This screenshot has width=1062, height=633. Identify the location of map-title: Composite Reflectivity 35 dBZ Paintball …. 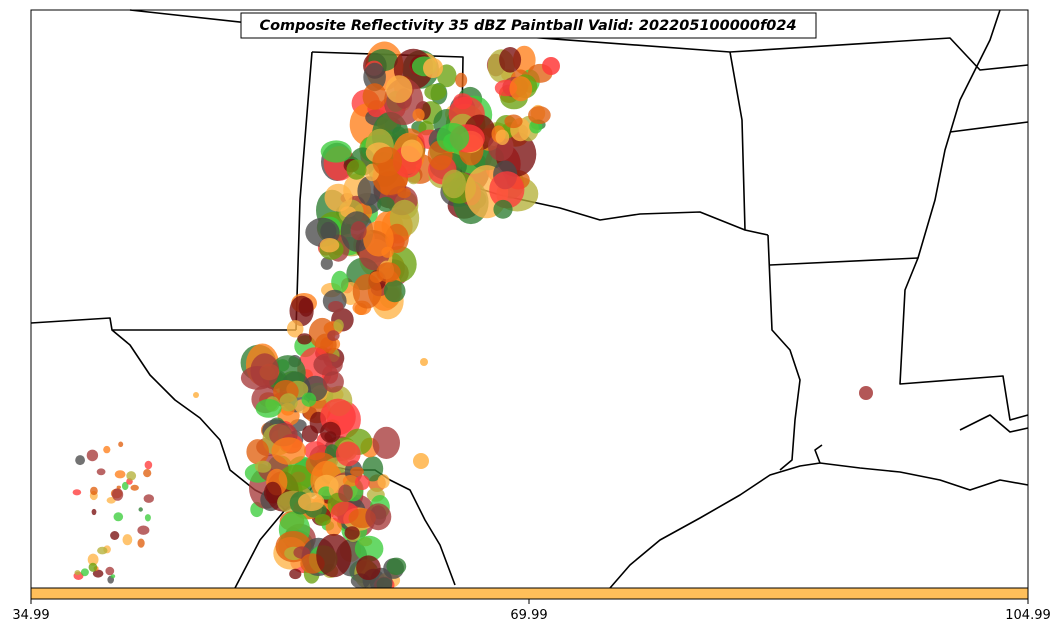
(528, 25).